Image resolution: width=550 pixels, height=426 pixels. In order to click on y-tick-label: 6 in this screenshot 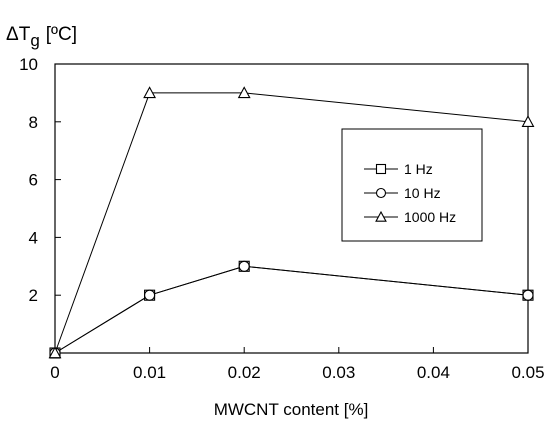, I will do `click(33, 180)`.